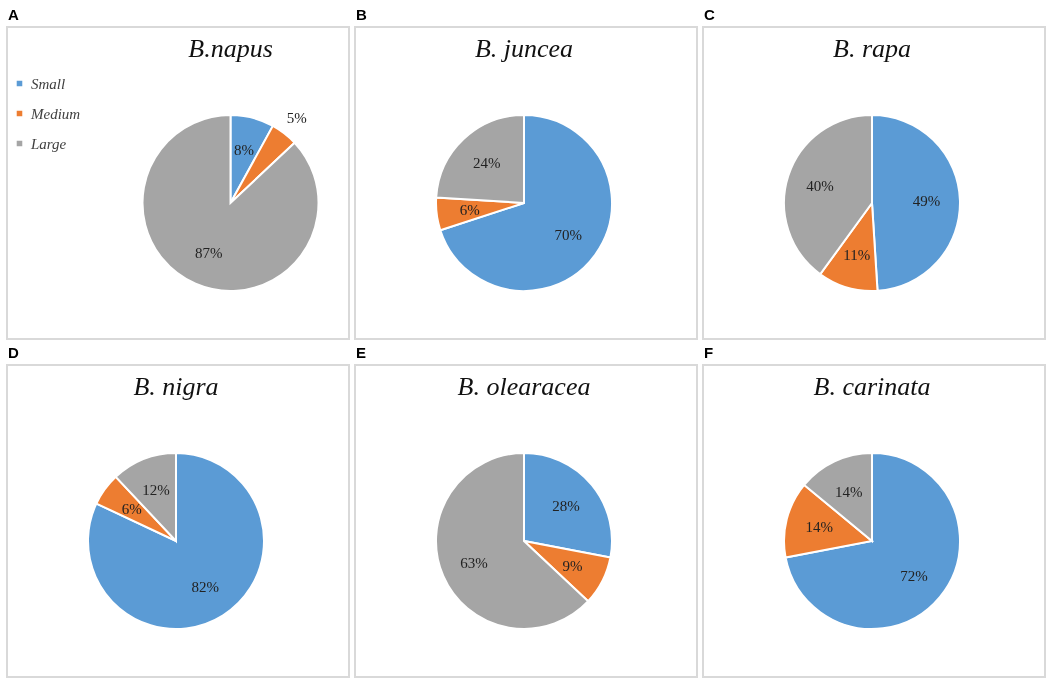 This screenshot has width=1054, height=688. What do you see at coordinates (709, 353) in the screenshot?
I see `text: F` at bounding box center [709, 353].